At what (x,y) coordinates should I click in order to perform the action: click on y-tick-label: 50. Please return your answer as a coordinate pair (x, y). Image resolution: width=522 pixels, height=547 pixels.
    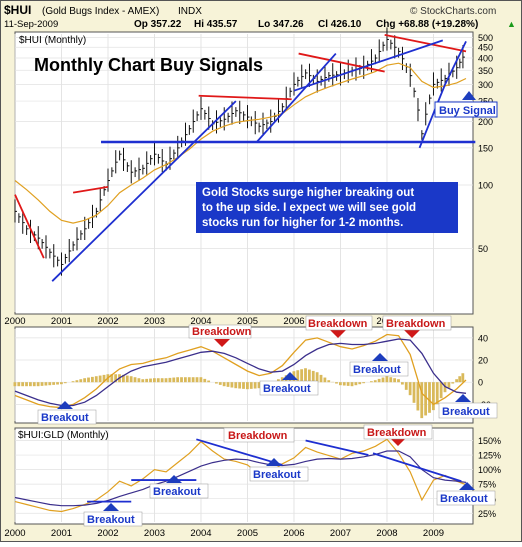
    Looking at the image, I should click on (483, 249).